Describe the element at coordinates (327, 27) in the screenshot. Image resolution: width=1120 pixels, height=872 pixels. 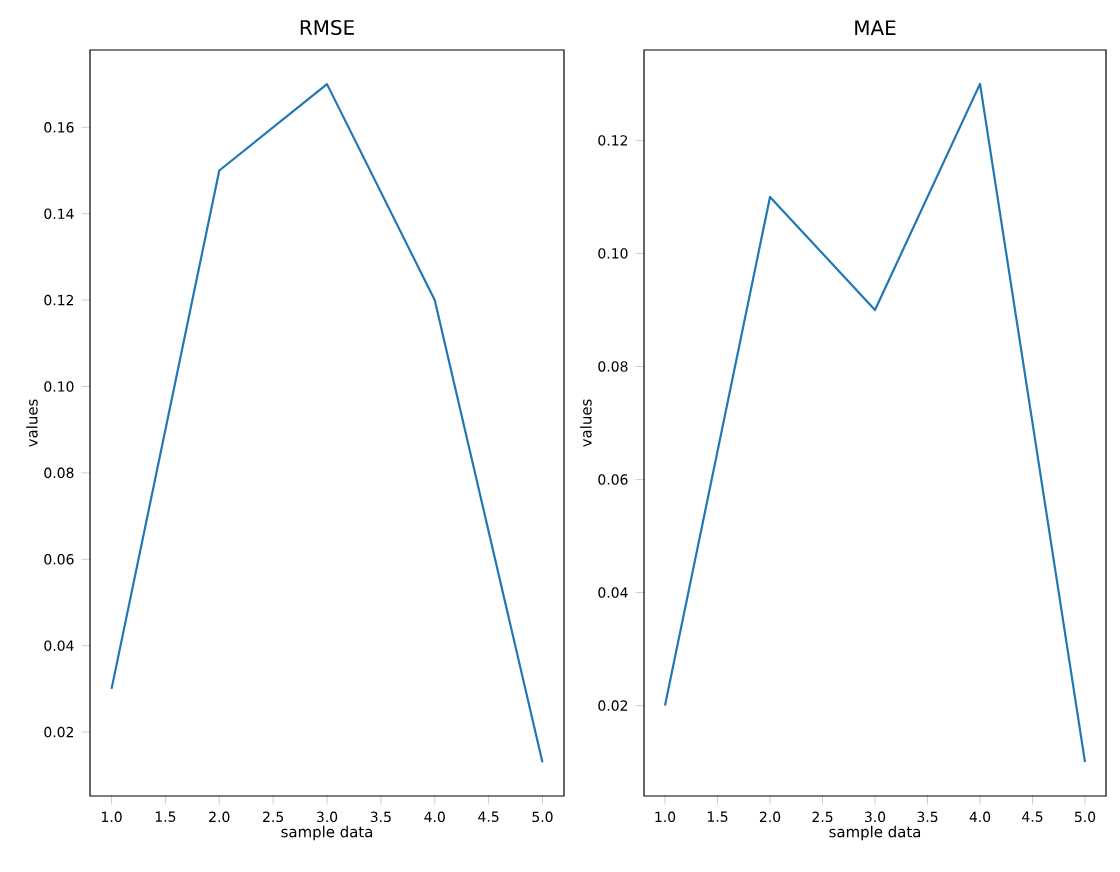
I see `chart-title: RMSE` at that location.